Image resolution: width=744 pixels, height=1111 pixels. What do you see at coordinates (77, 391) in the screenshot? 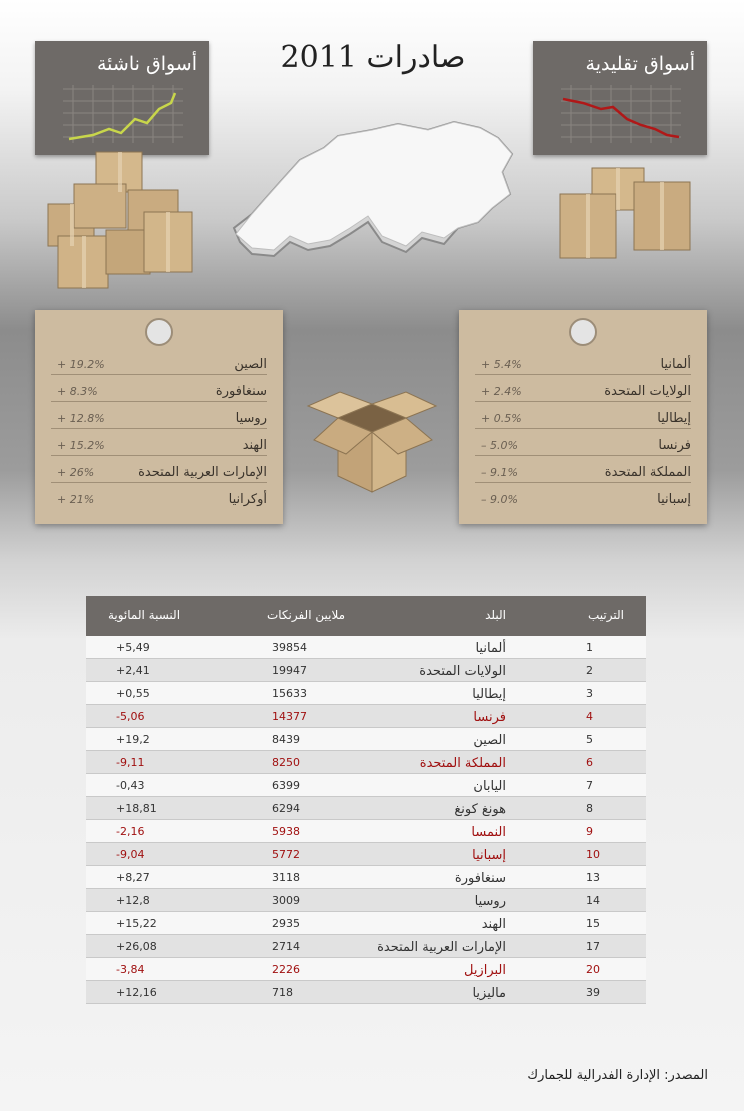
I see `growth-value: + 8.3%` at bounding box center [77, 391].